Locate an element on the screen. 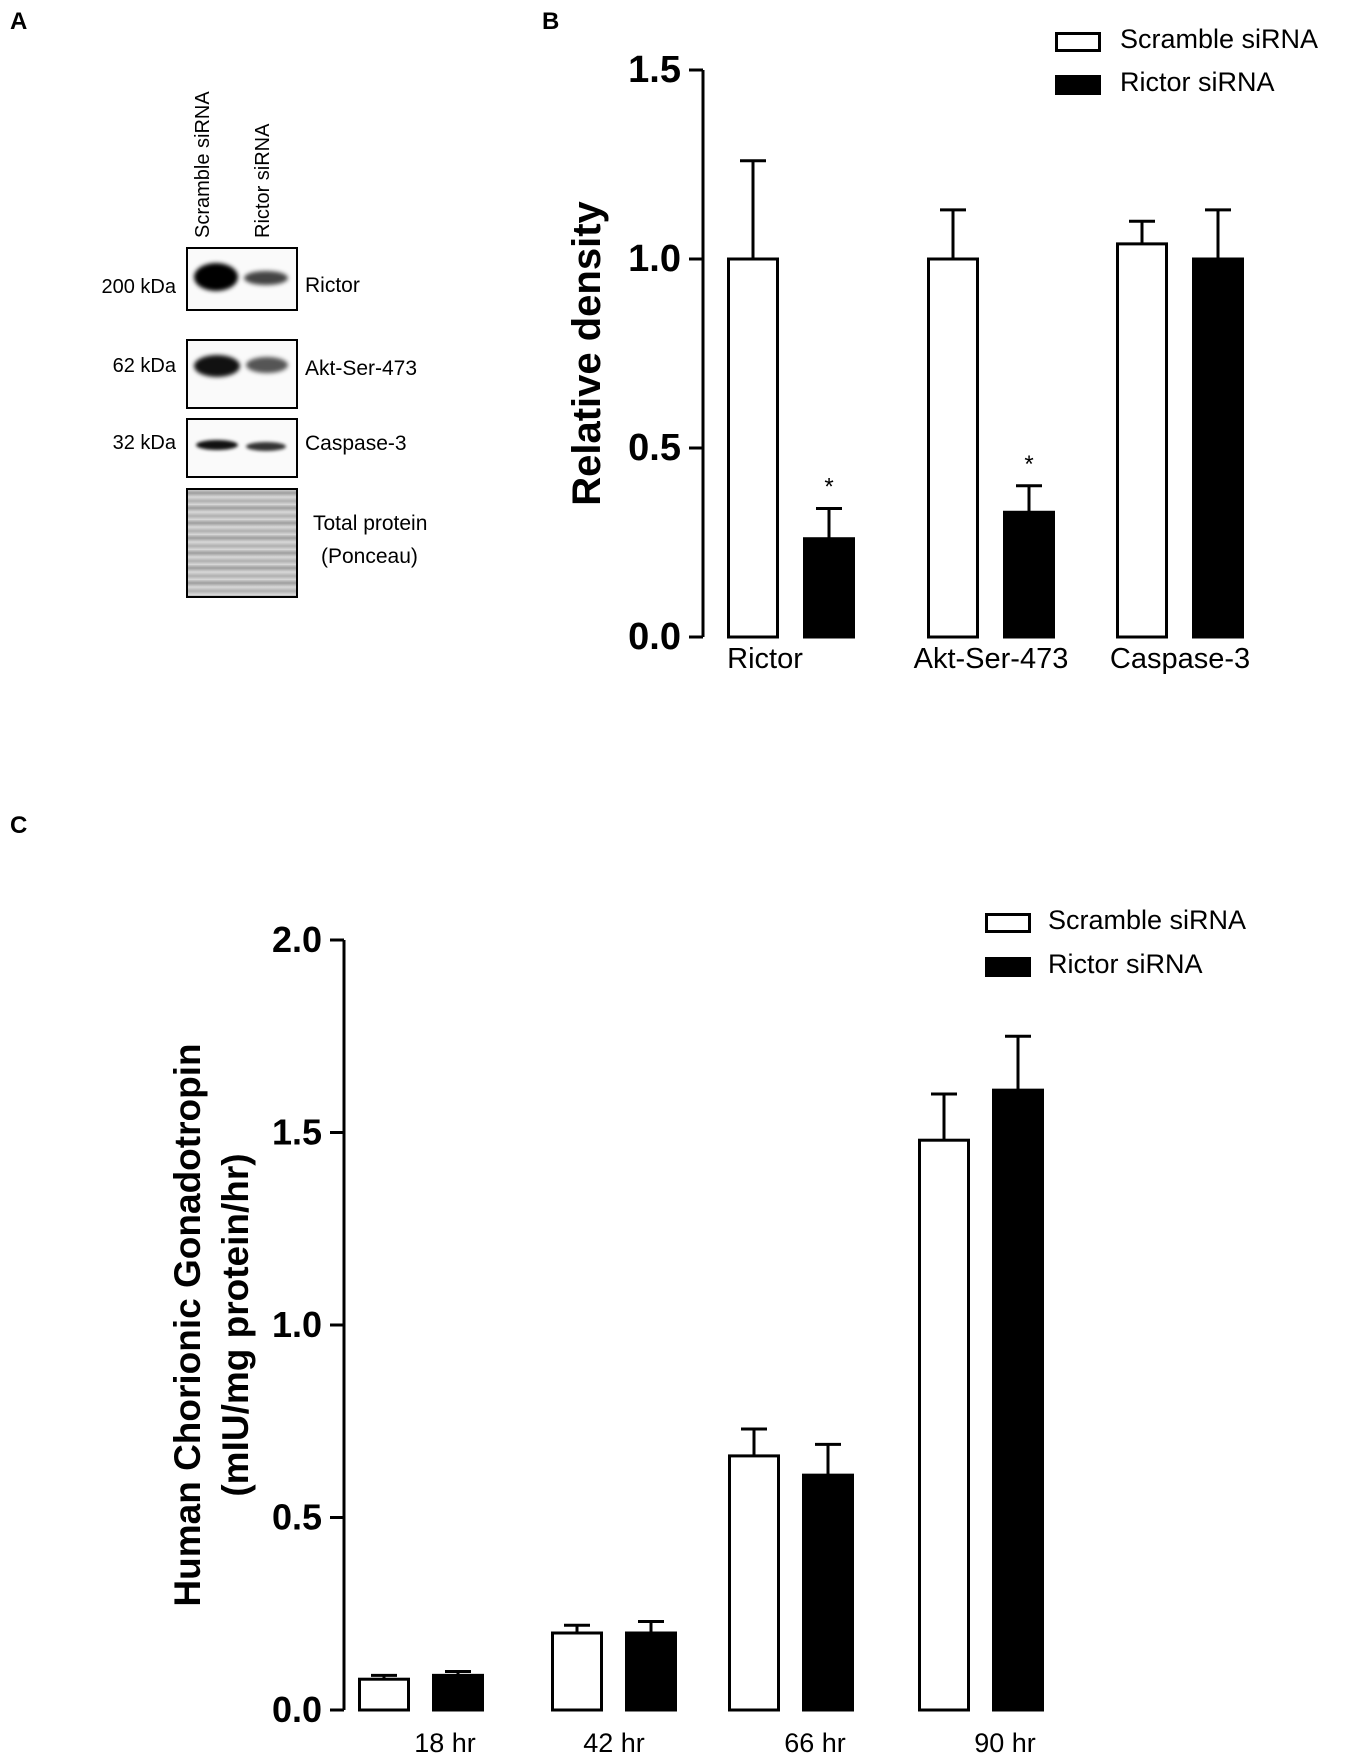  chart-c-x-tick-label: 90 hr is located at coordinates (1005, 1743).